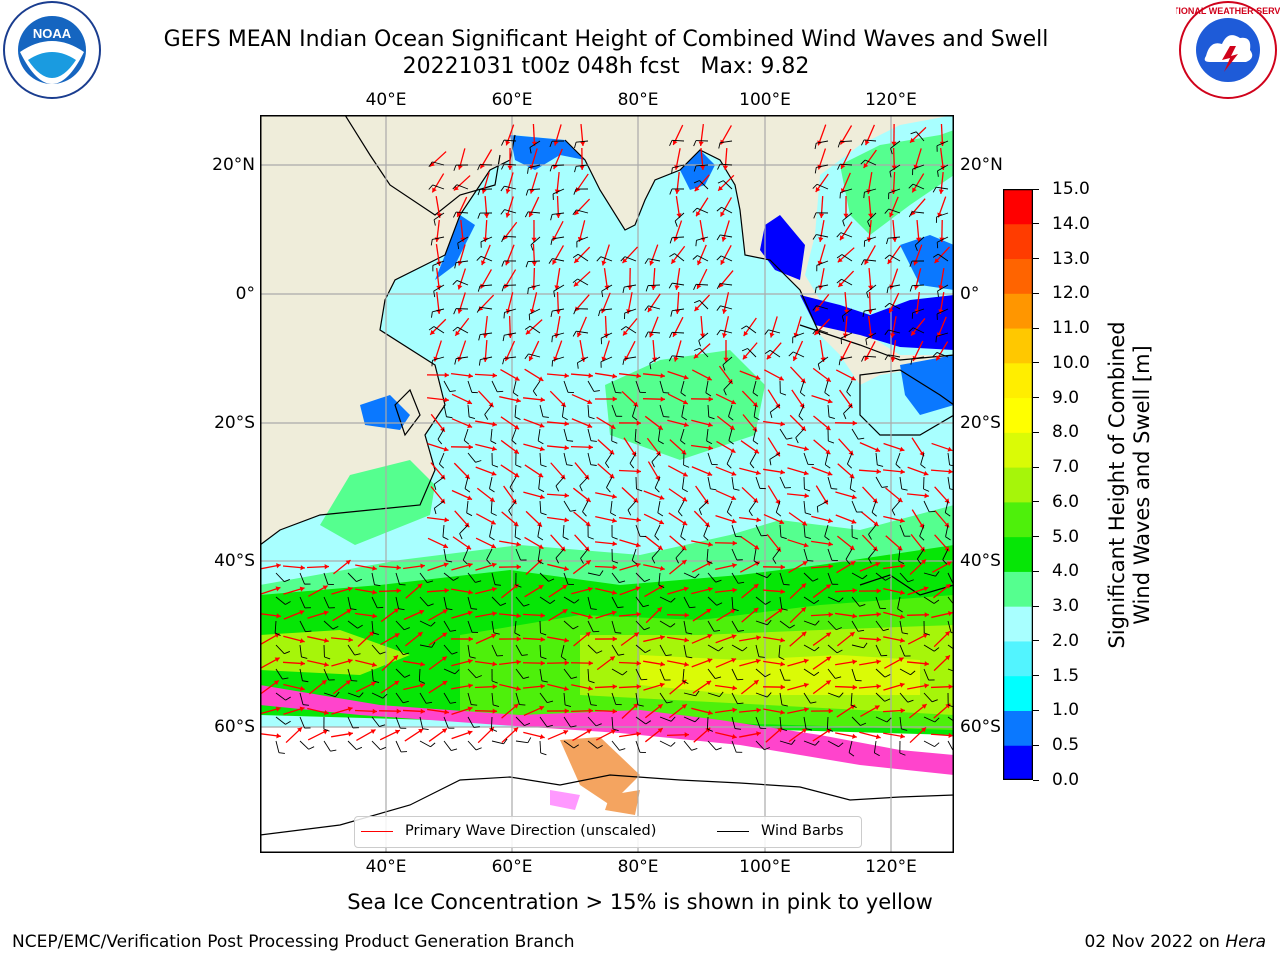 Image resolution: width=1280 pixels, height=960 pixels. Describe the element at coordinates (234, 727) in the screenshot. I see `lat-label-left: 60°S` at that location.